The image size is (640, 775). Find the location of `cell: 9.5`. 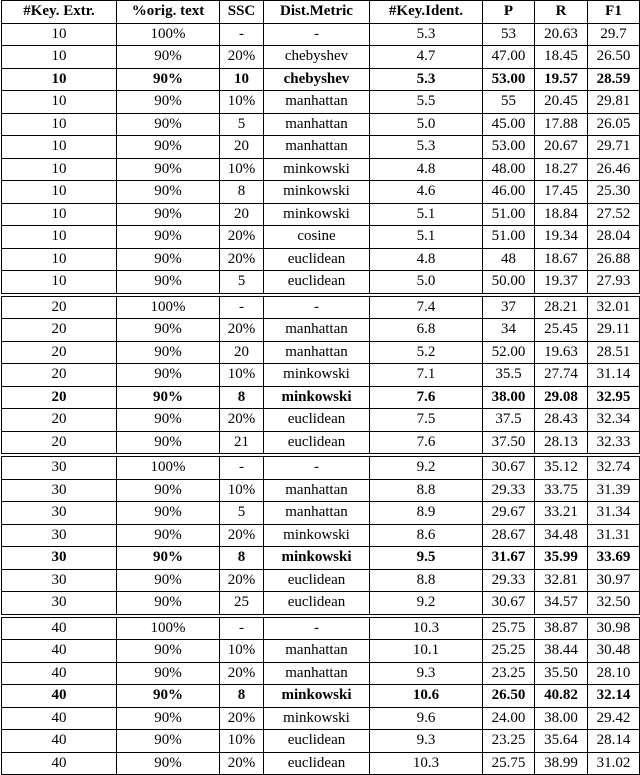

cell: 9.5 is located at coordinates (426, 558).